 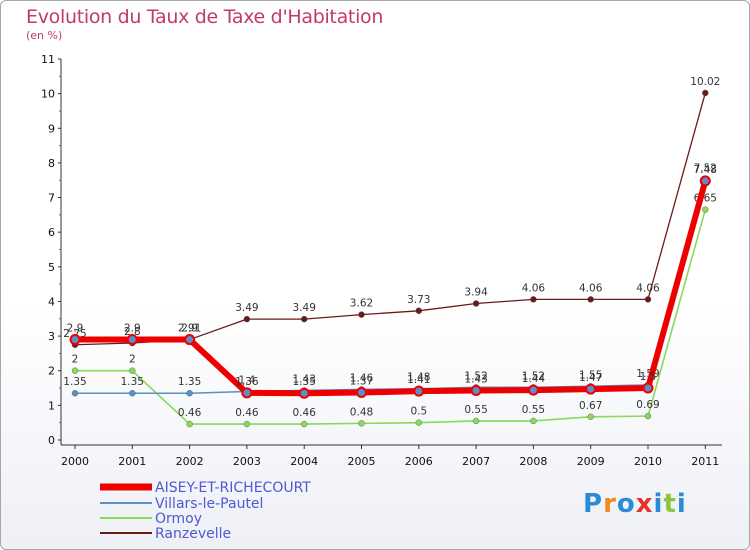 I want to click on y-tick-label: 6, so click(x=51, y=232).